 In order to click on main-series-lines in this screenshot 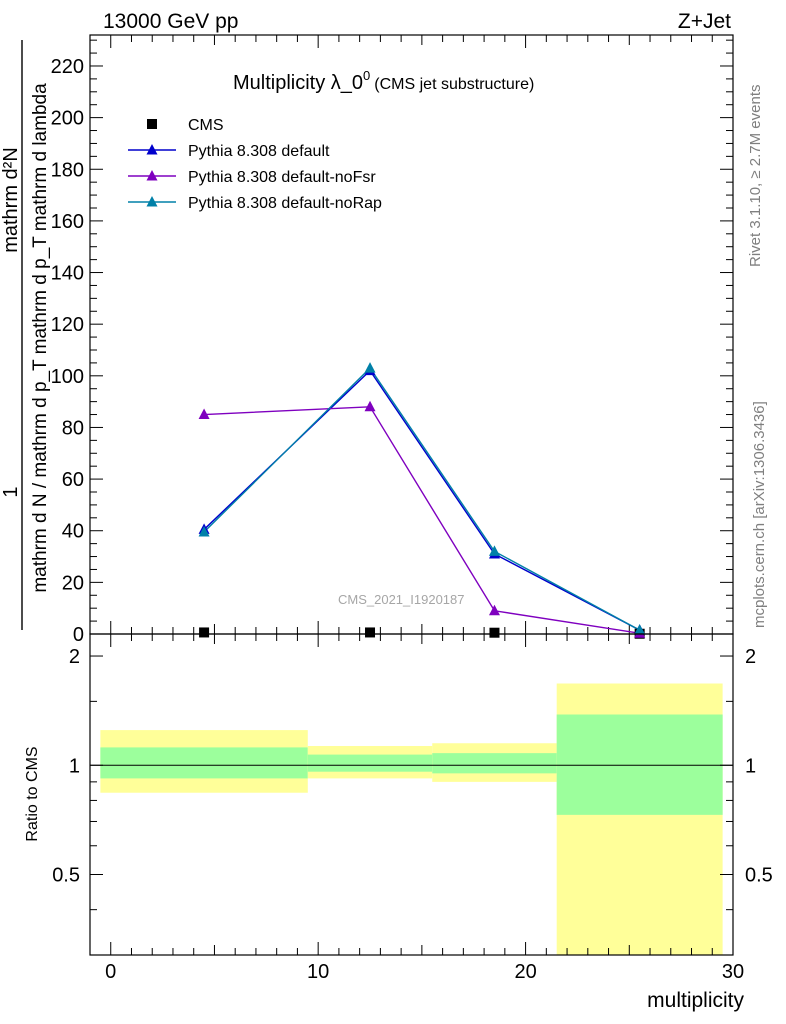, I will do `click(421, 500)`.